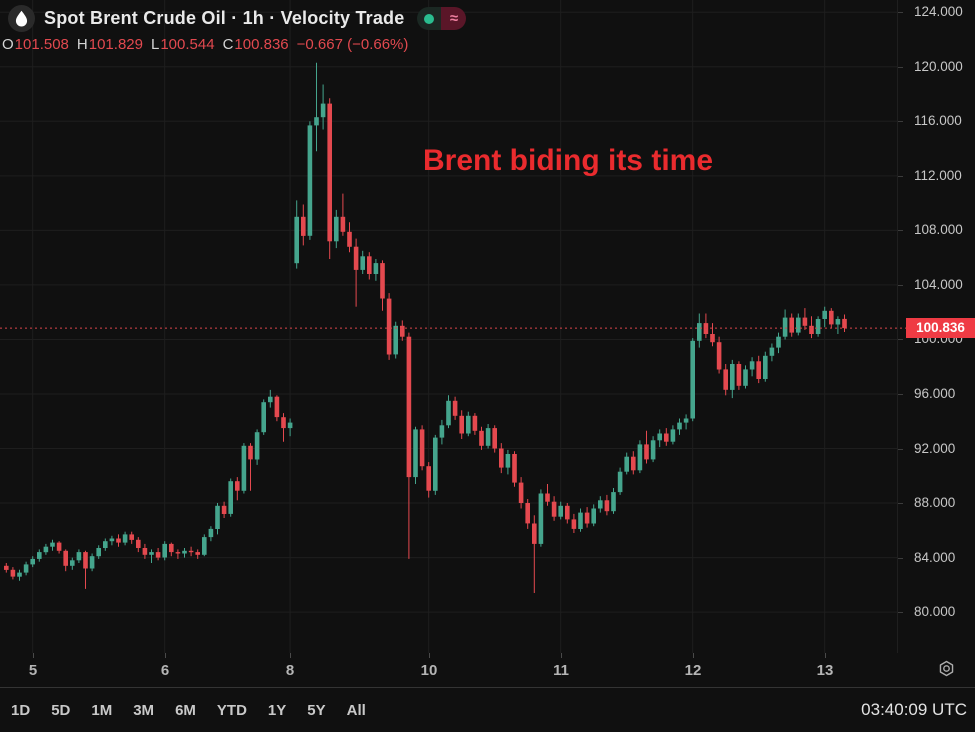 Image resolution: width=975 pixels, height=732 pixels. I want to click on range-button-5y: 5Y, so click(316, 710).